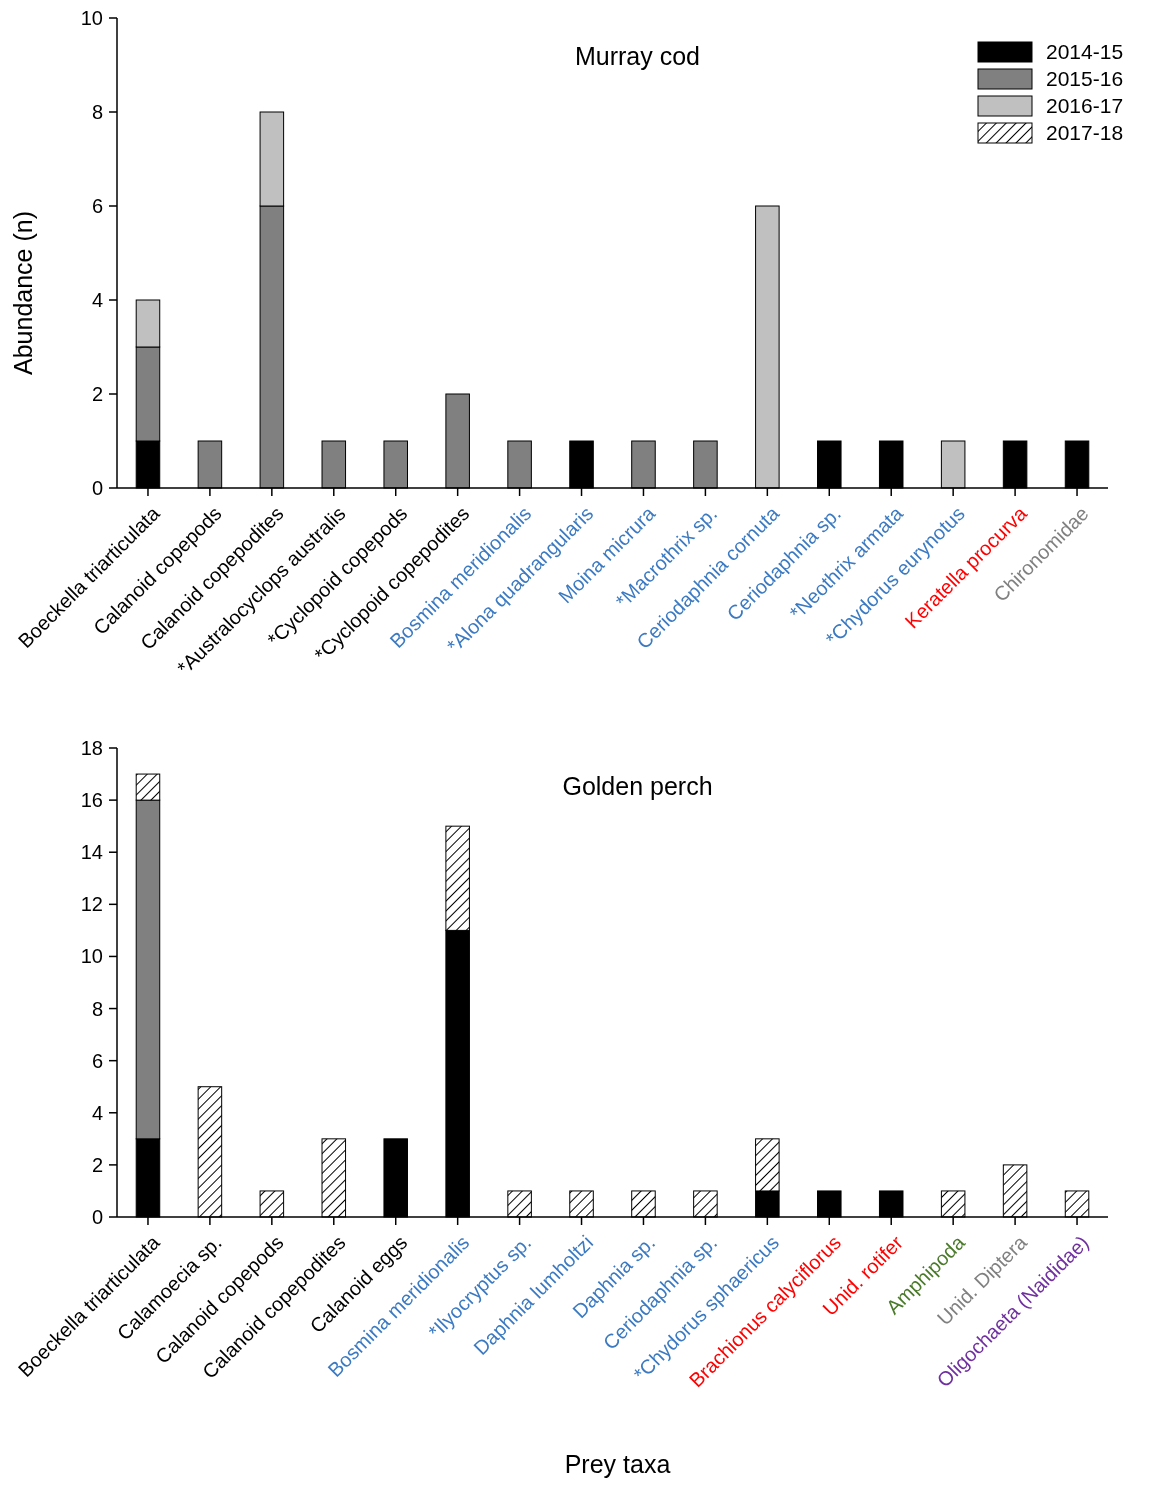 Image resolution: width=1150 pixels, height=1490 pixels. I want to click on text: Murray cod, so click(637, 56).